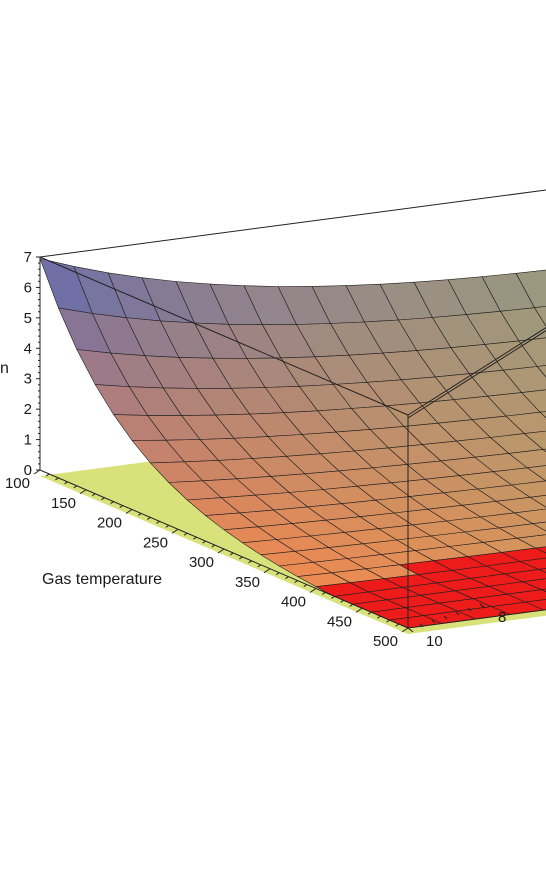  Describe the element at coordinates (17, 483) in the screenshot. I see `x-tick-label: 100` at that location.